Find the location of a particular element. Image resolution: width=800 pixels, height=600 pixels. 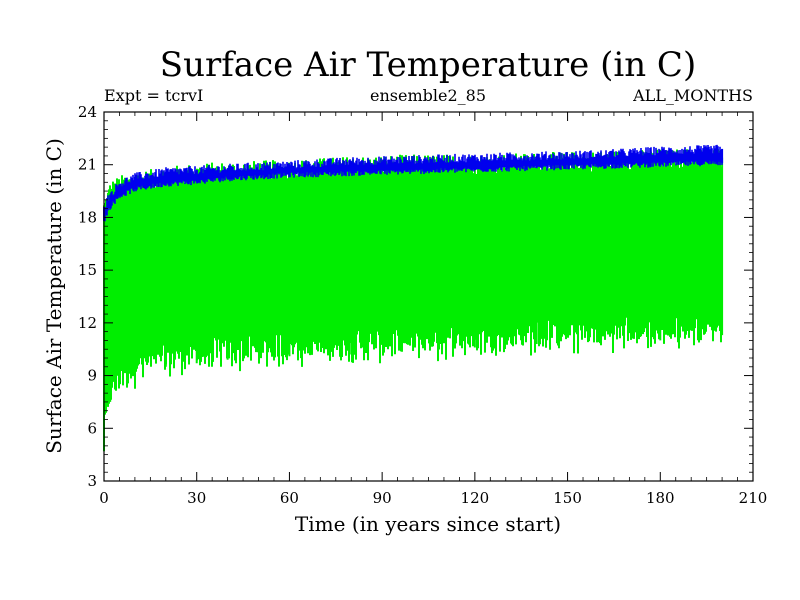

x-axis-label: Time (in years since start) is located at coordinates (428, 524).